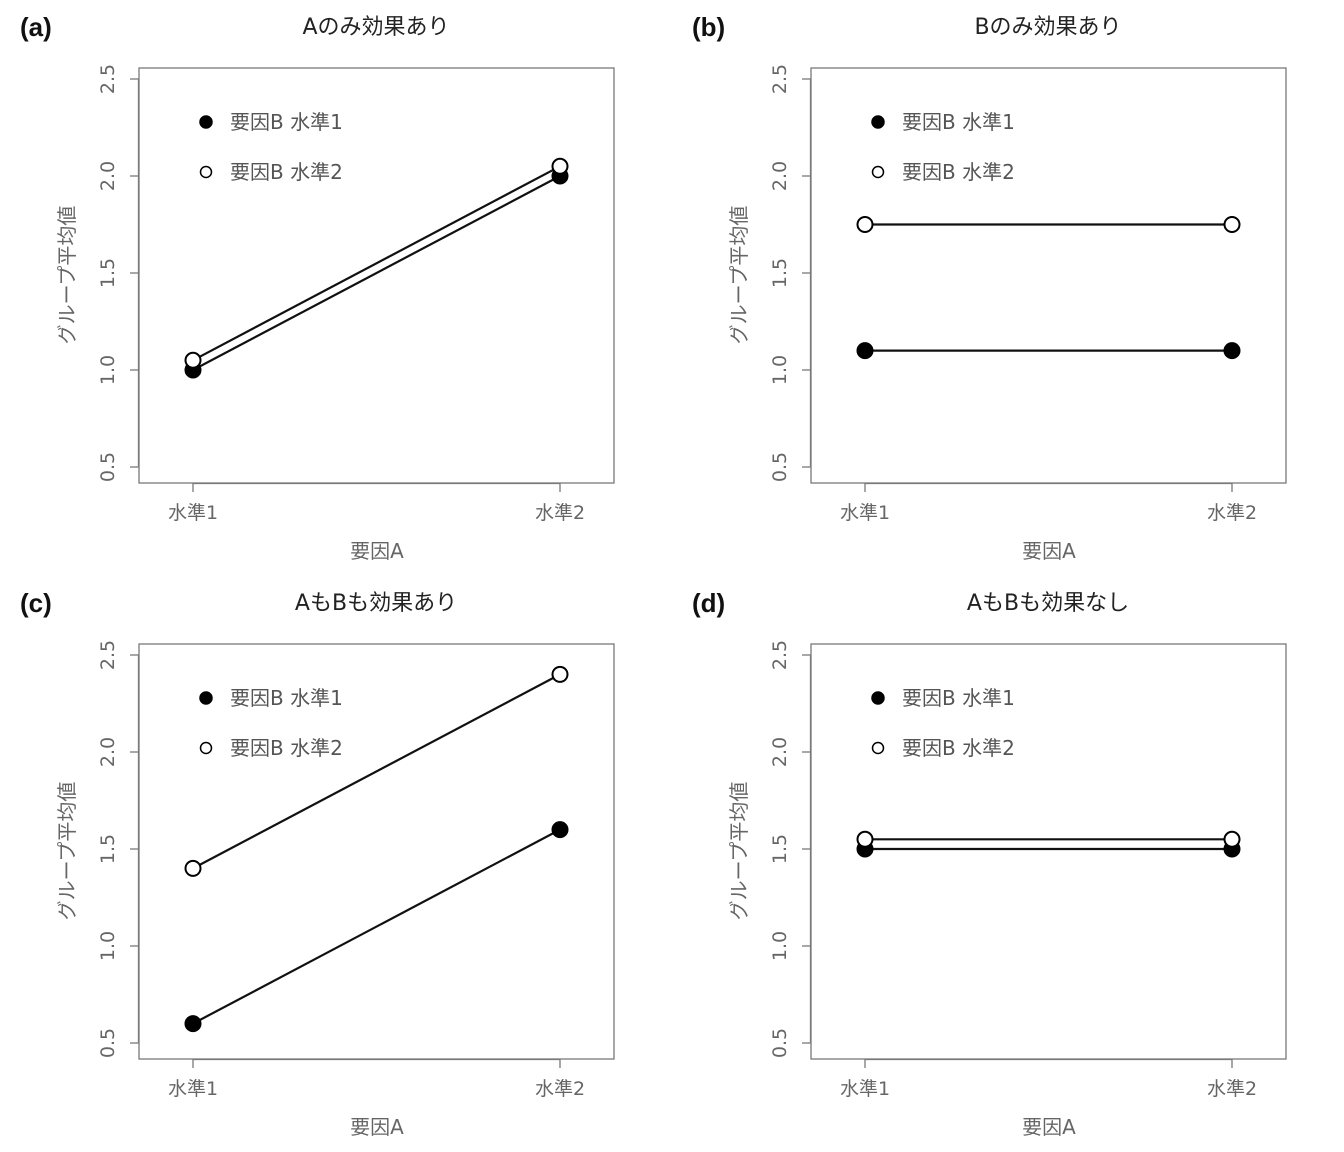  I want to click on panel-letter: (a), so click(36, 27).